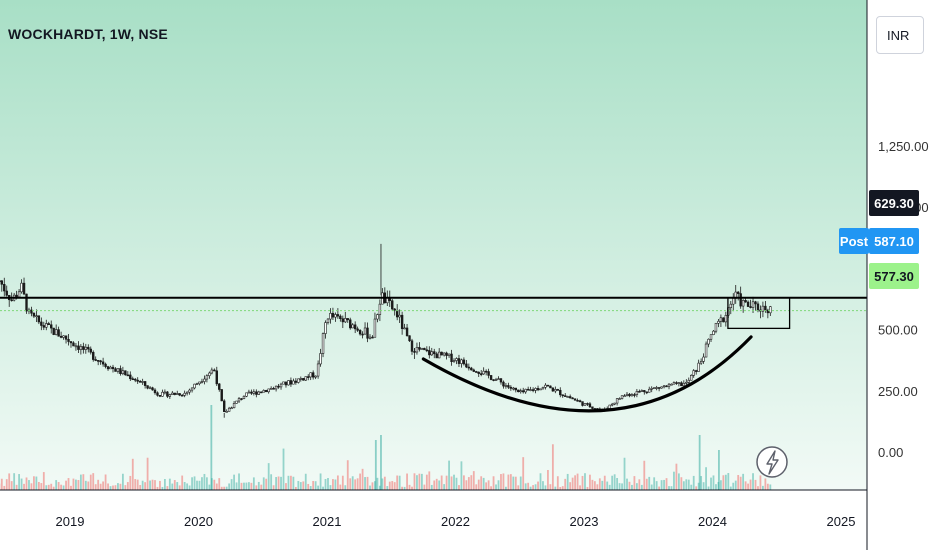 The width and height of the screenshot is (932, 550). Describe the element at coordinates (894, 276) in the screenshot. I see `last-price-badge-text: 577.30` at that location.